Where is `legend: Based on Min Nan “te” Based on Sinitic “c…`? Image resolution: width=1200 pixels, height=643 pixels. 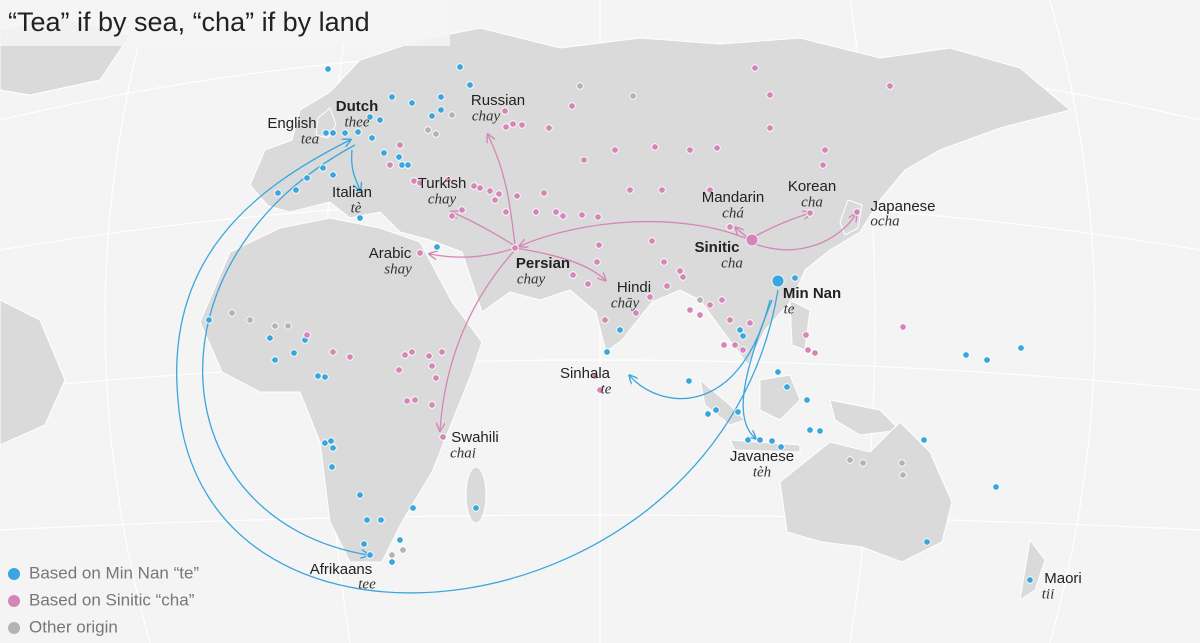
legend: Based on Min Nan “te” Based on Sinitic “c… is located at coordinates (103, 599).